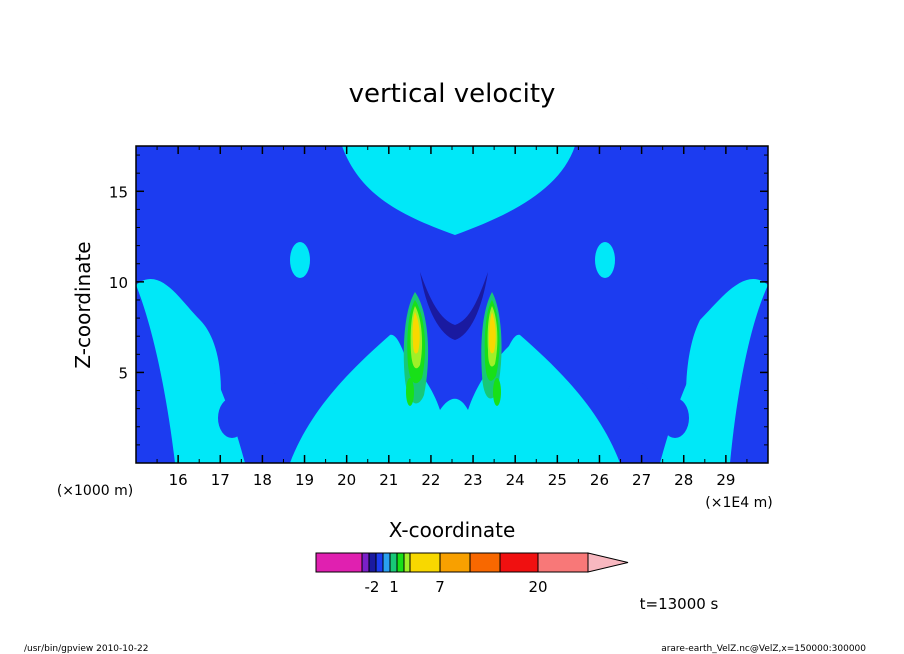 Image resolution: width=904 pixels, height=654 pixels. Describe the element at coordinates (763, 649) in the screenshot. I see `footer-right: arare-earth_VelZ.nc@VelZ,x=150000:300000` at that location.